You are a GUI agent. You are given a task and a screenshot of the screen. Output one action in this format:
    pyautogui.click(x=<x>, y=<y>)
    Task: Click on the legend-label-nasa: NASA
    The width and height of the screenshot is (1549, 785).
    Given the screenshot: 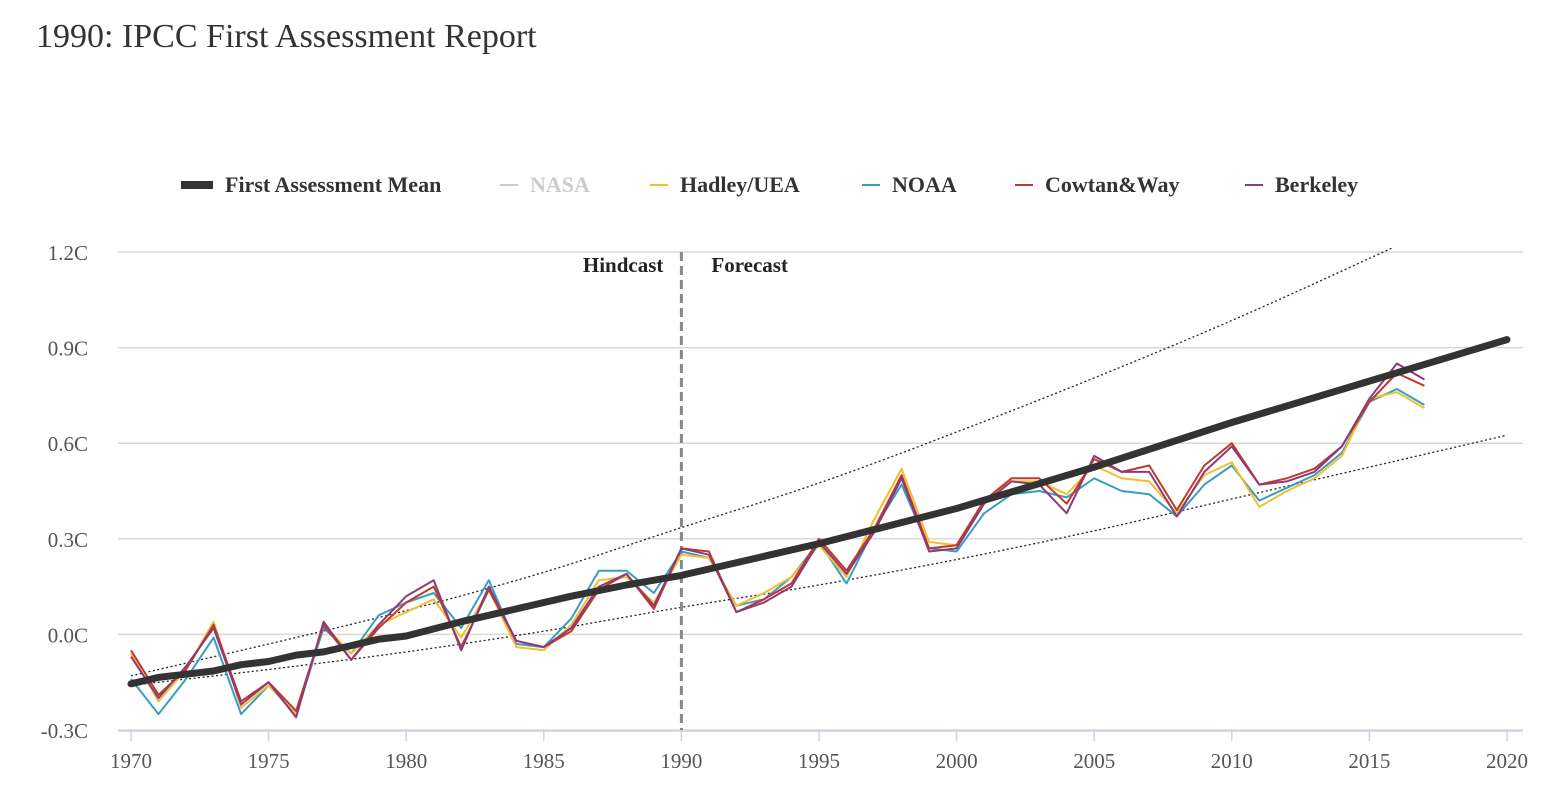 What is the action you would take?
    pyautogui.click(x=560, y=184)
    